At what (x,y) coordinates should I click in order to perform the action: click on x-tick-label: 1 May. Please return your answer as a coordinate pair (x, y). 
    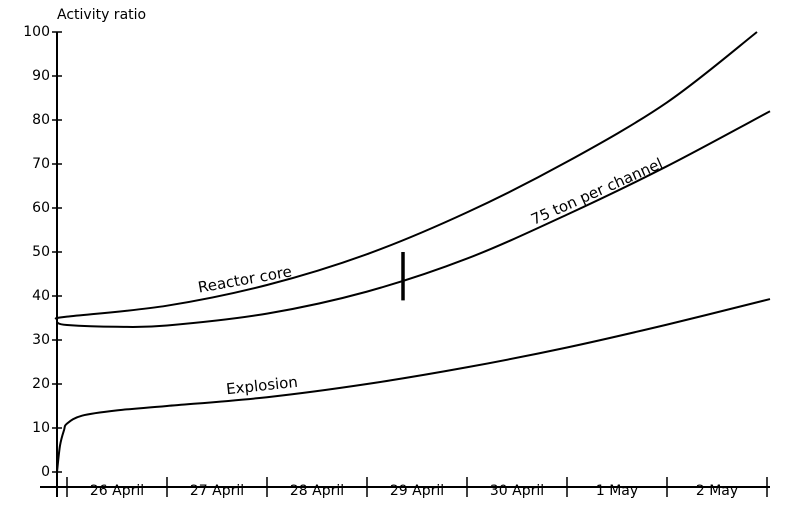
    Looking at the image, I should click on (617, 491).